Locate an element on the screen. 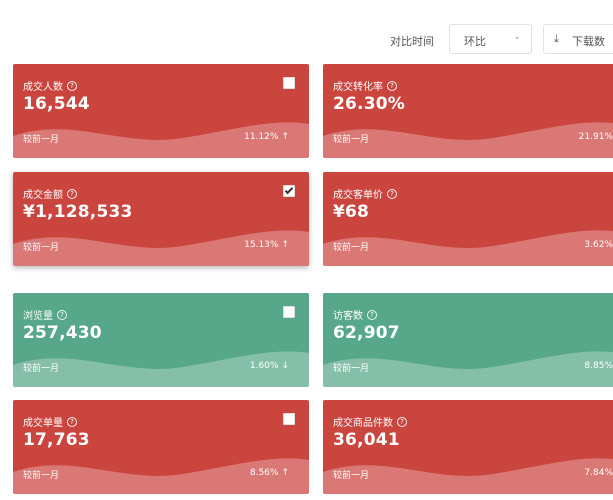 The width and height of the screenshot is (613, 500). metric-change-percent: 8.56% is located at coordinates (264, 473).